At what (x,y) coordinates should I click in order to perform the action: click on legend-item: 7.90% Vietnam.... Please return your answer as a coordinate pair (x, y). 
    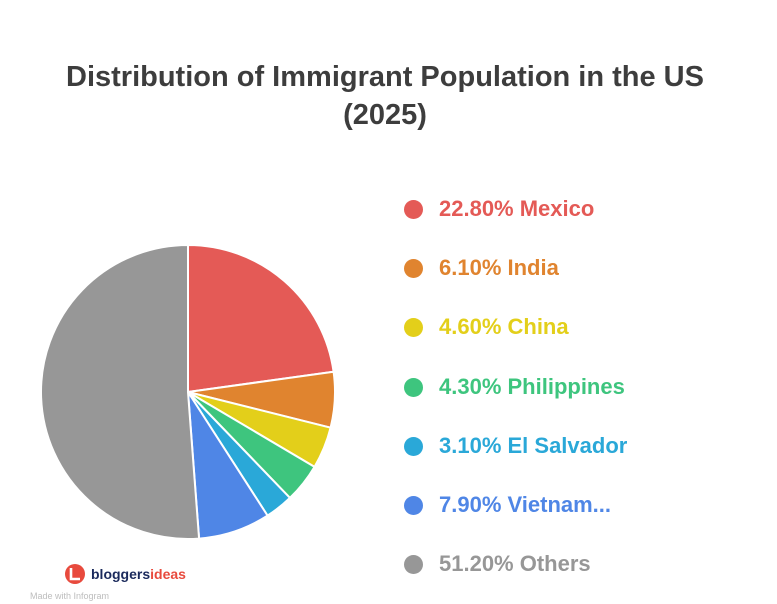
    Looking at the image, I should click on (515, 515).